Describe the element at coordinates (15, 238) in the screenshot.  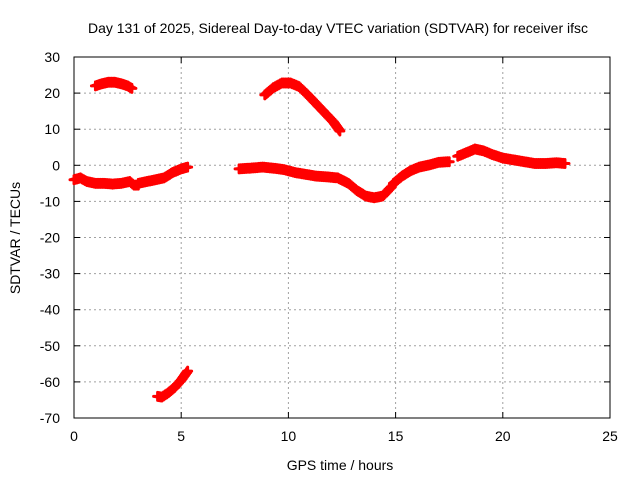
I see `y-axis-label: SDTVAR / TECUs` at that location.